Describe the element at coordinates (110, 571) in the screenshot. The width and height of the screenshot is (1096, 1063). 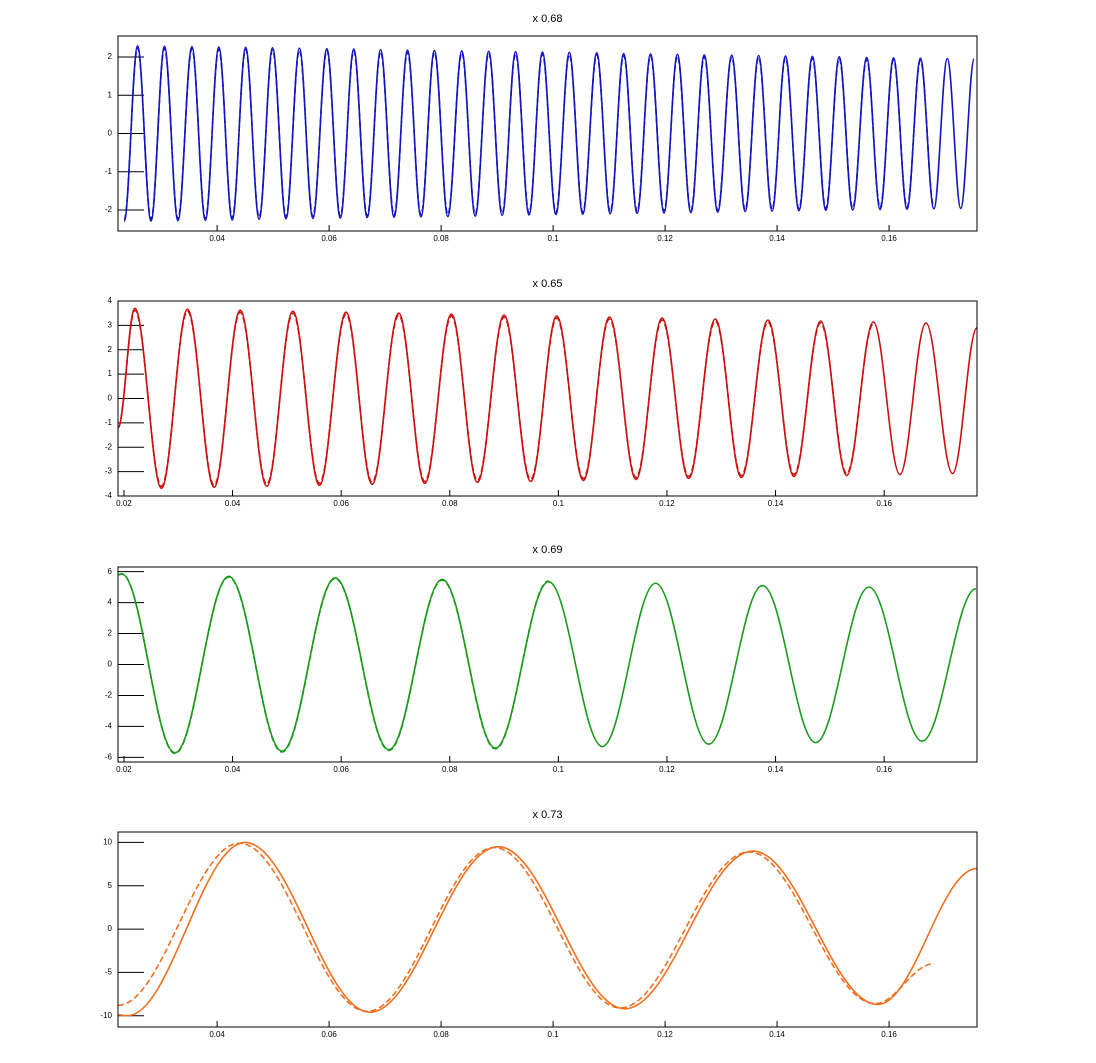
I see `y-tick-label: 6` at that location.